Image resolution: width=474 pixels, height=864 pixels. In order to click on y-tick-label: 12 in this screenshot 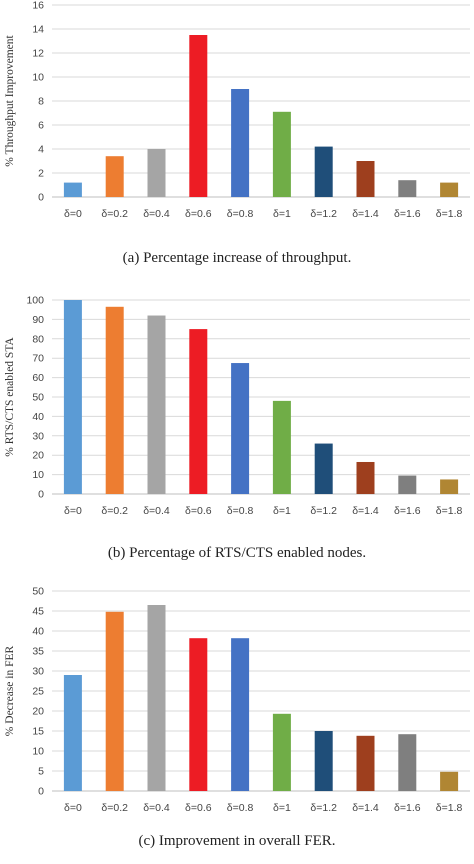, I will do `click(38, 54)`.